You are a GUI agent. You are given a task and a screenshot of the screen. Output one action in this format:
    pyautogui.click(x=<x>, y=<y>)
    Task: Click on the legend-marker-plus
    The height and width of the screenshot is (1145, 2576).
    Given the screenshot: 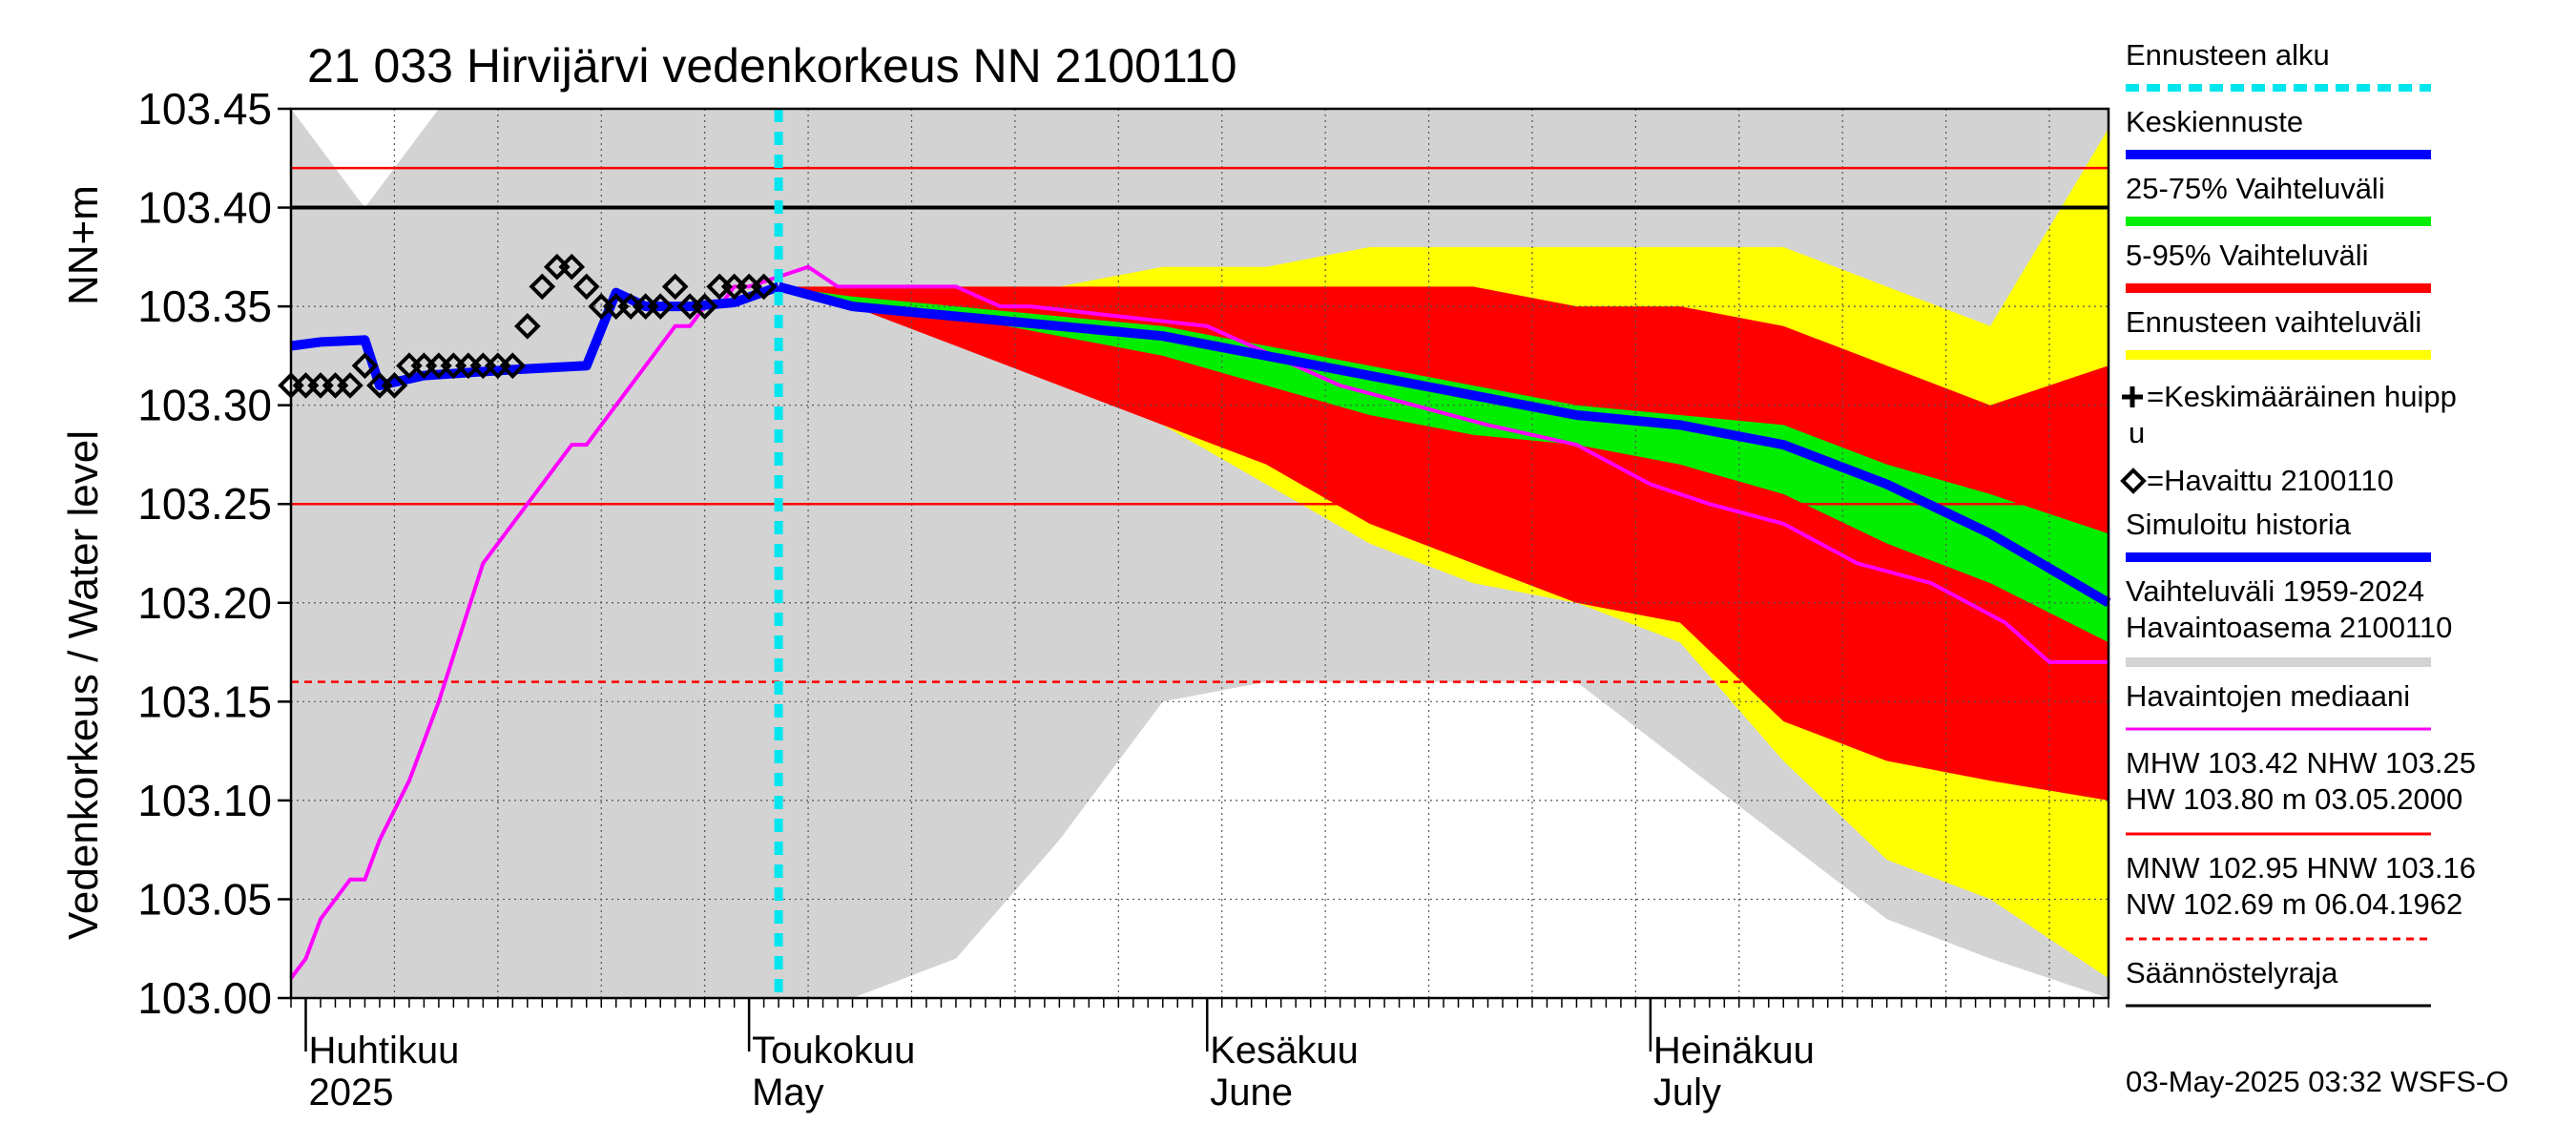 What is the action you would take?
    pyautogui.click(x=2132, y=396)
    